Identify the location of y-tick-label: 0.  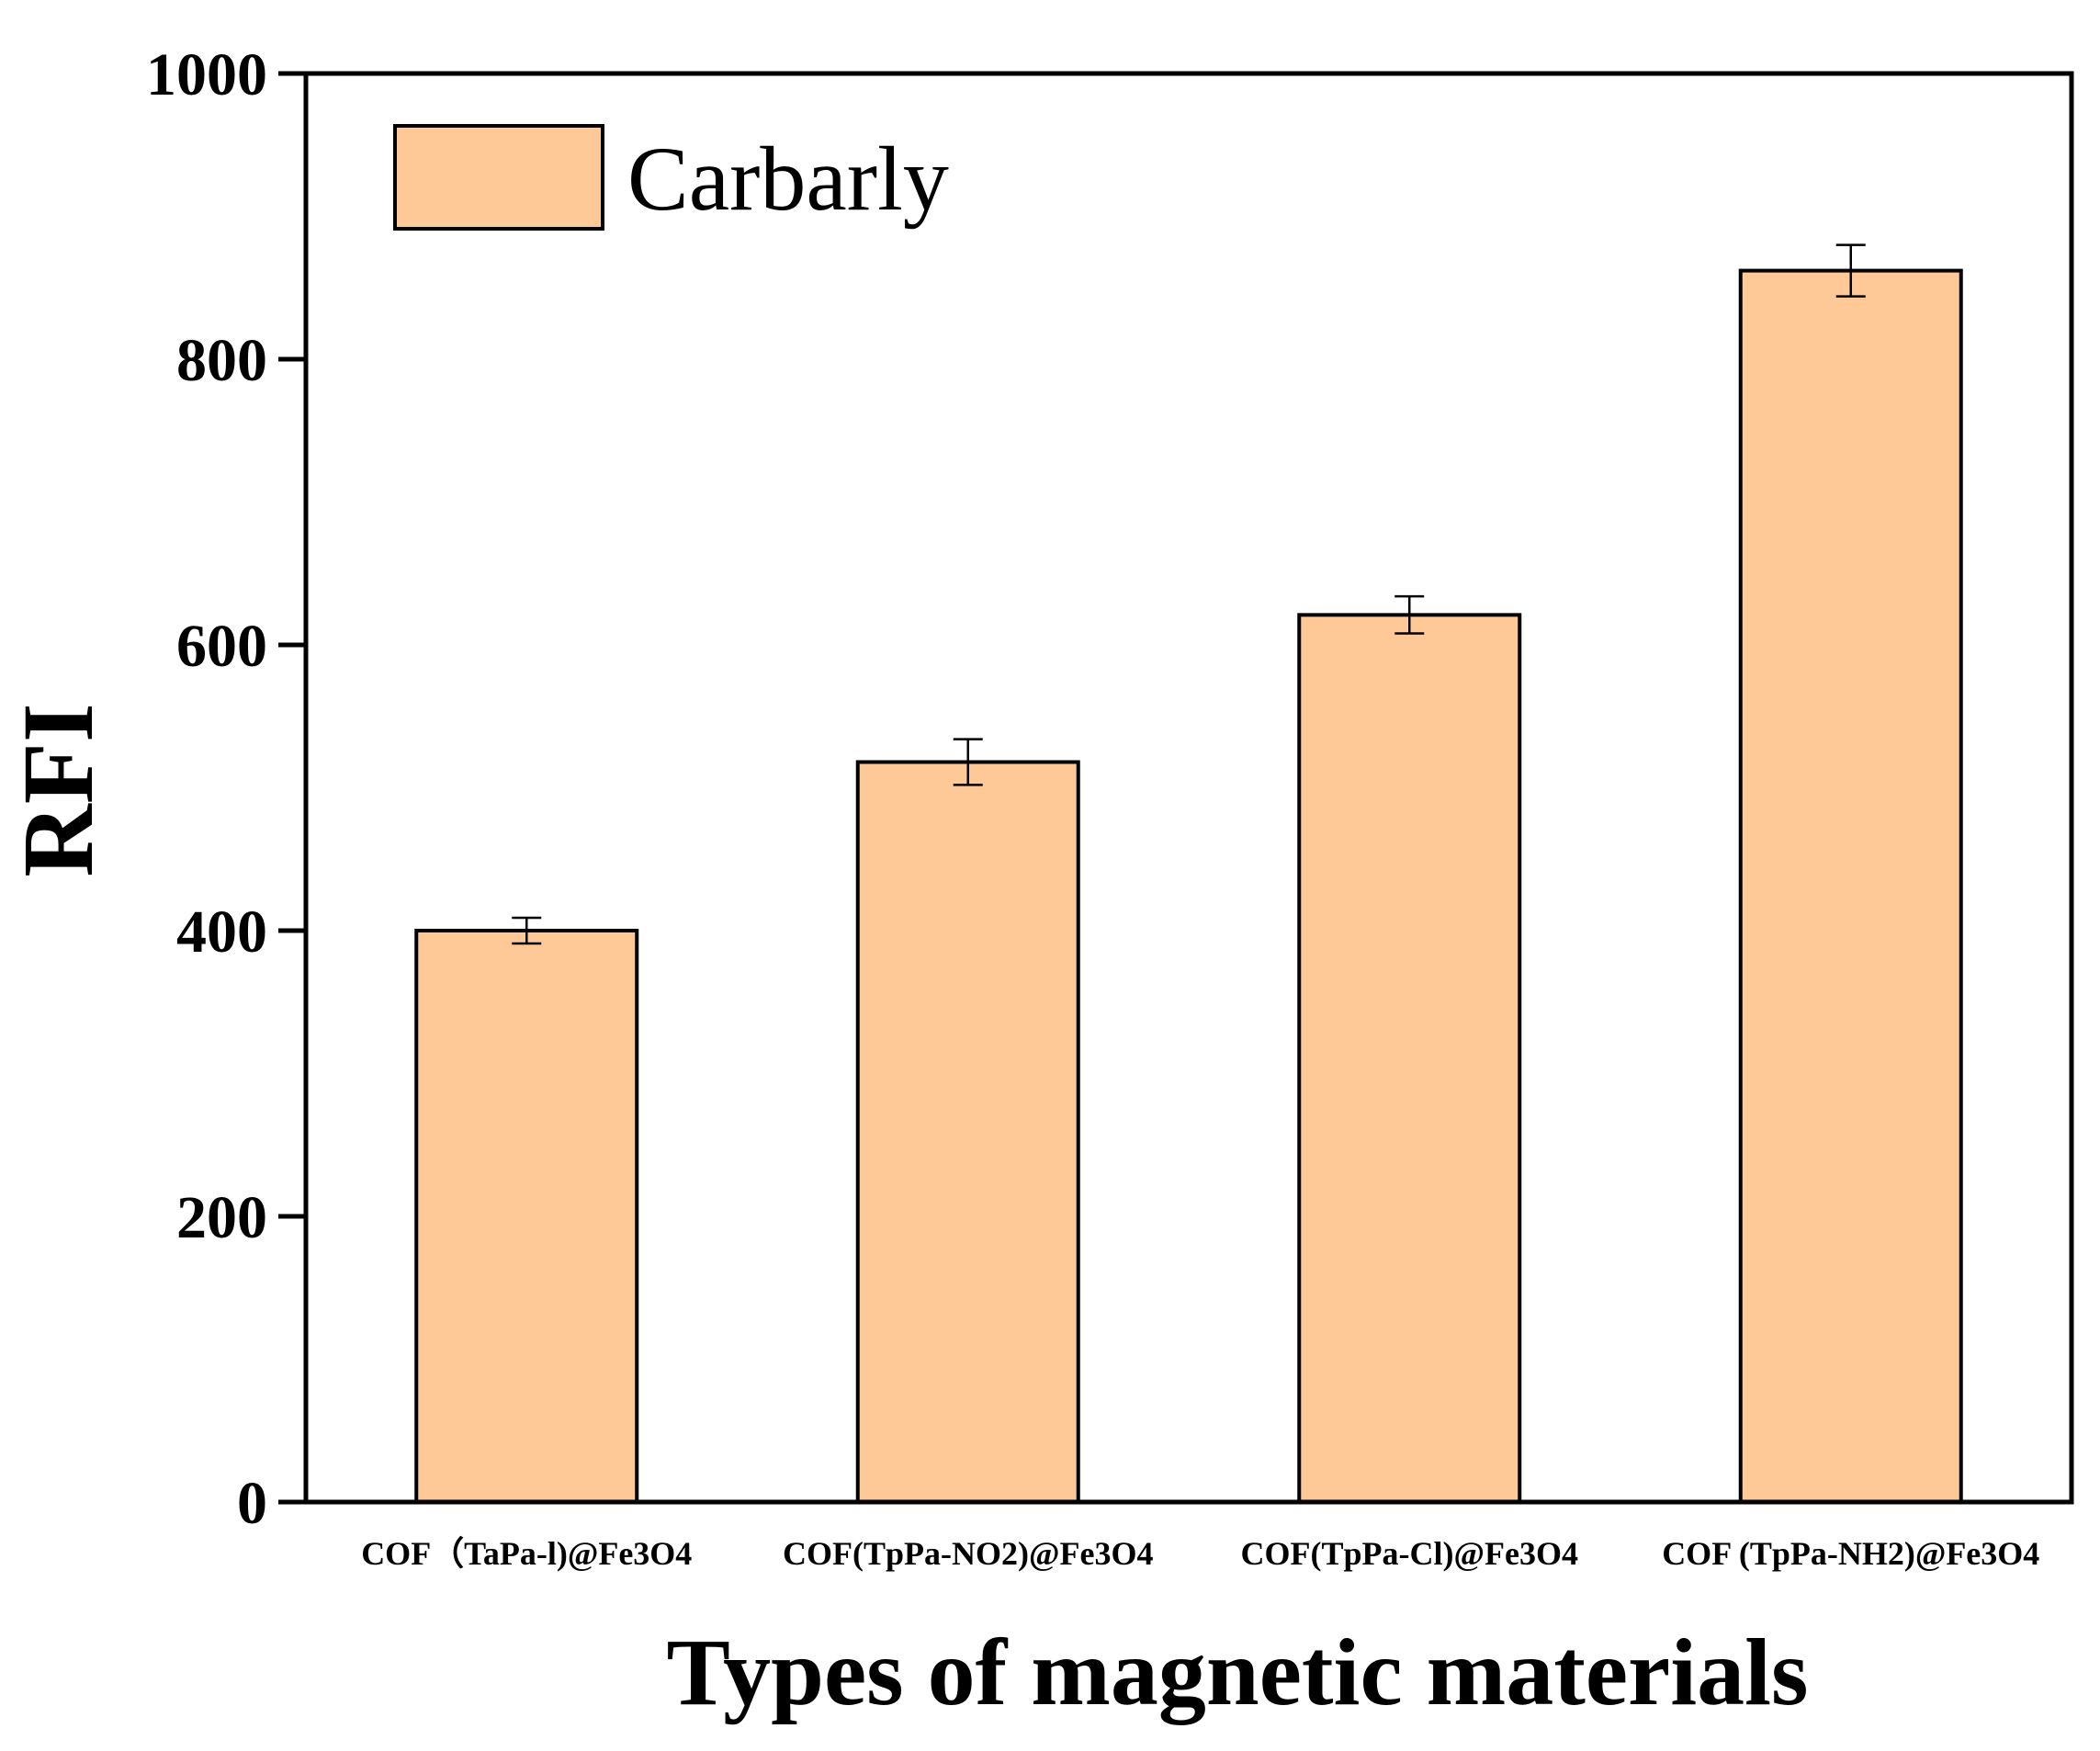
(252, 1503).